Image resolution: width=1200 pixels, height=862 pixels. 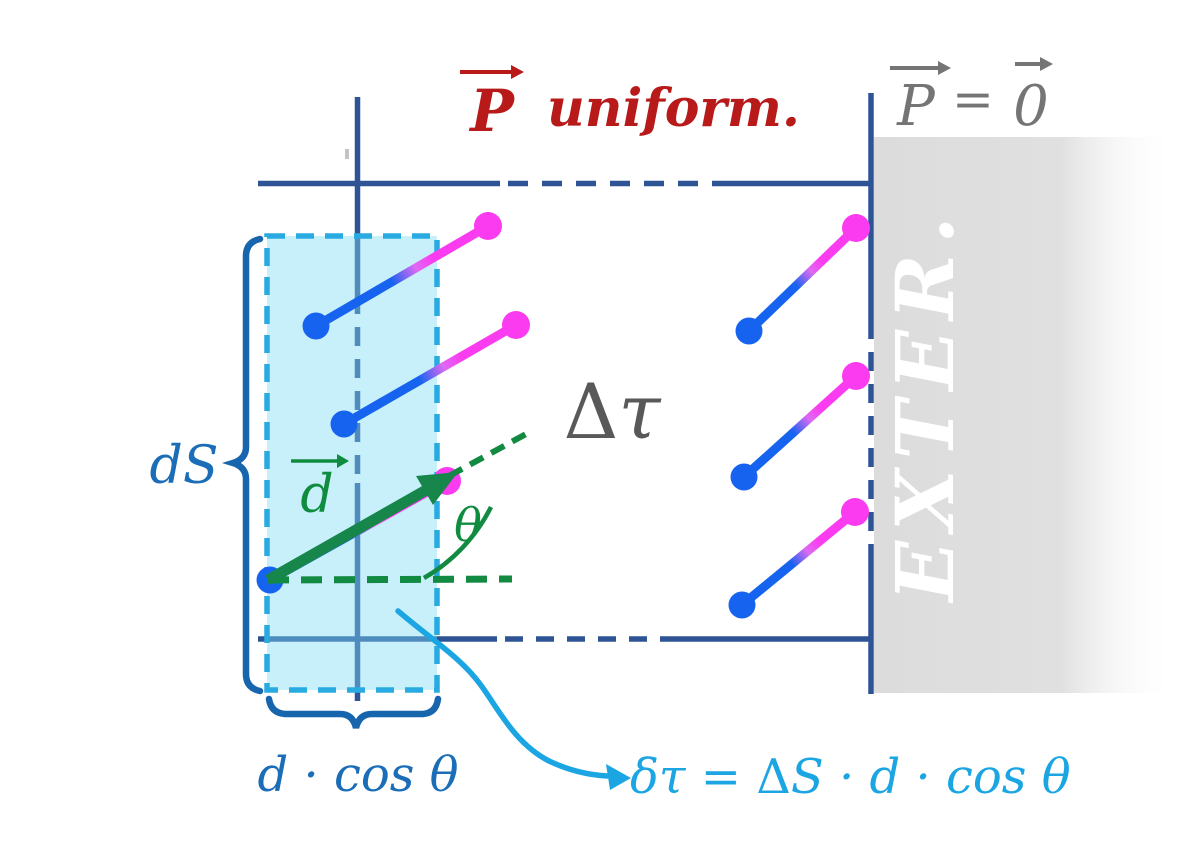 I want to click on displacement-construction: d θ, so click(x=396, y=508).